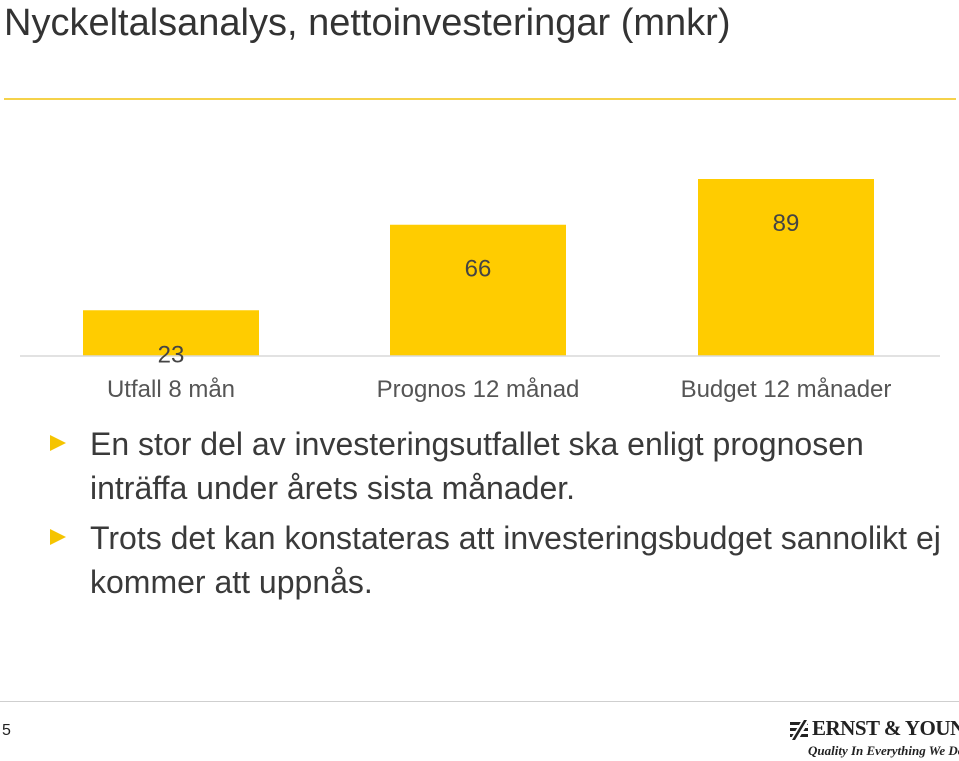 This screenshot has height=761, width=959. What do you see at coordinates (478, 389) in the screenshot?
I see `category-label: Prognos 12 månad` at bounding box center [478, 389].